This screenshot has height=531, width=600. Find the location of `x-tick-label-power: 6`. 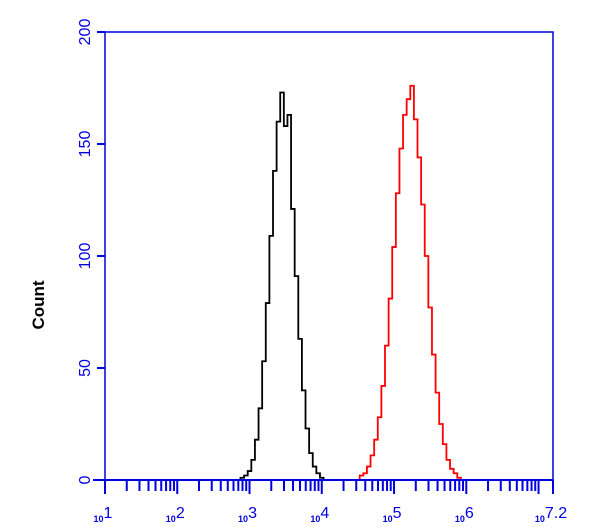

x-tick-label-power: 6 is located at coordinates (469, 513).